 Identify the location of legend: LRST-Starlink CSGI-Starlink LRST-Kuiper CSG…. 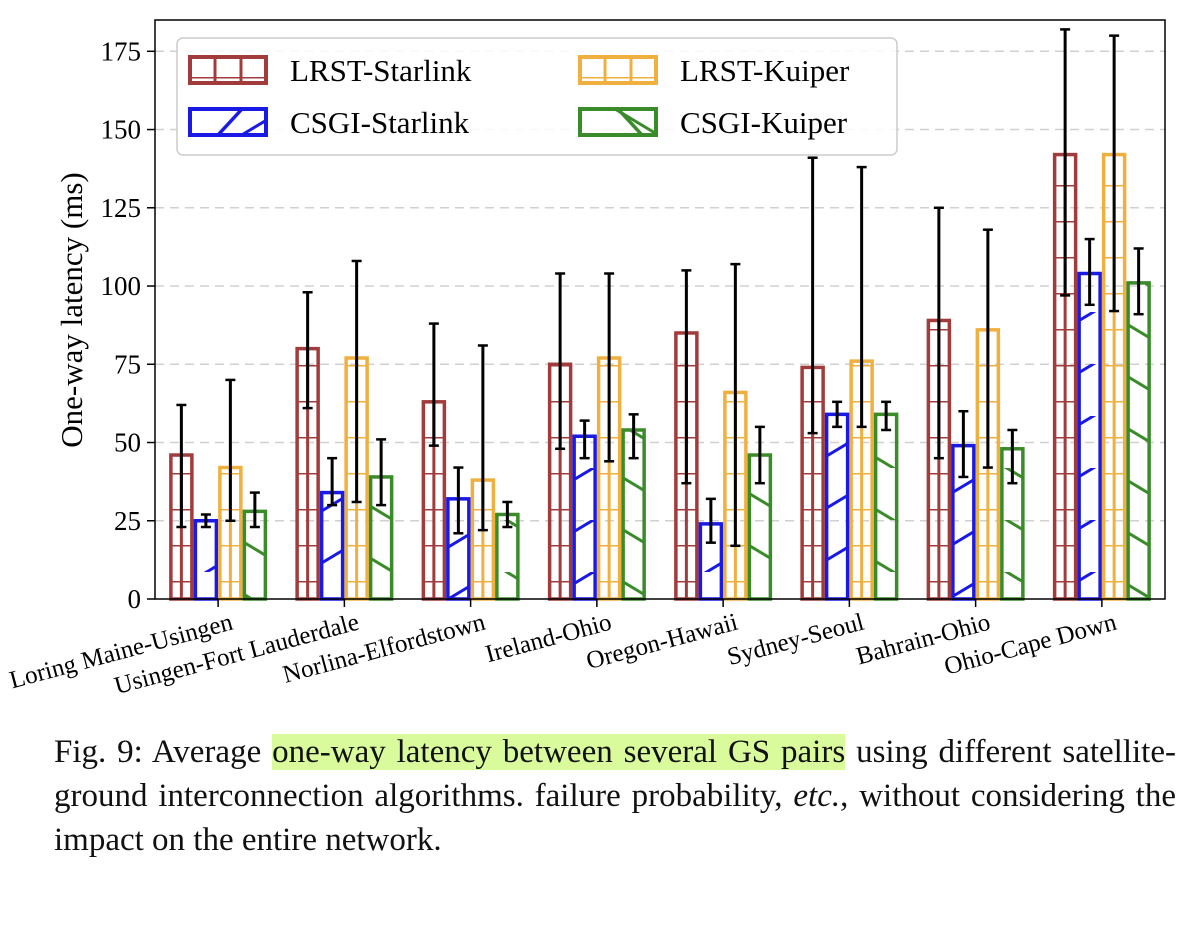
(537, 96).